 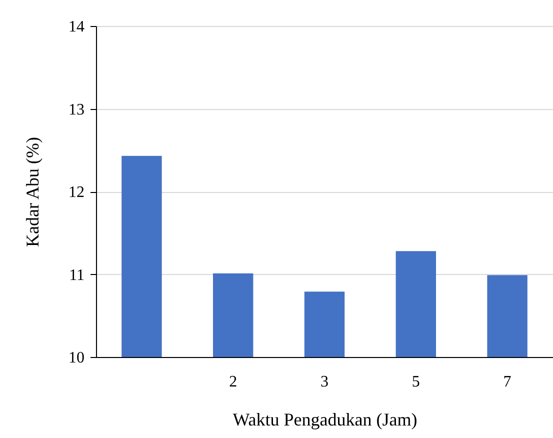 I want to click on x-tick-label: 5, so click(x=416, y=382).